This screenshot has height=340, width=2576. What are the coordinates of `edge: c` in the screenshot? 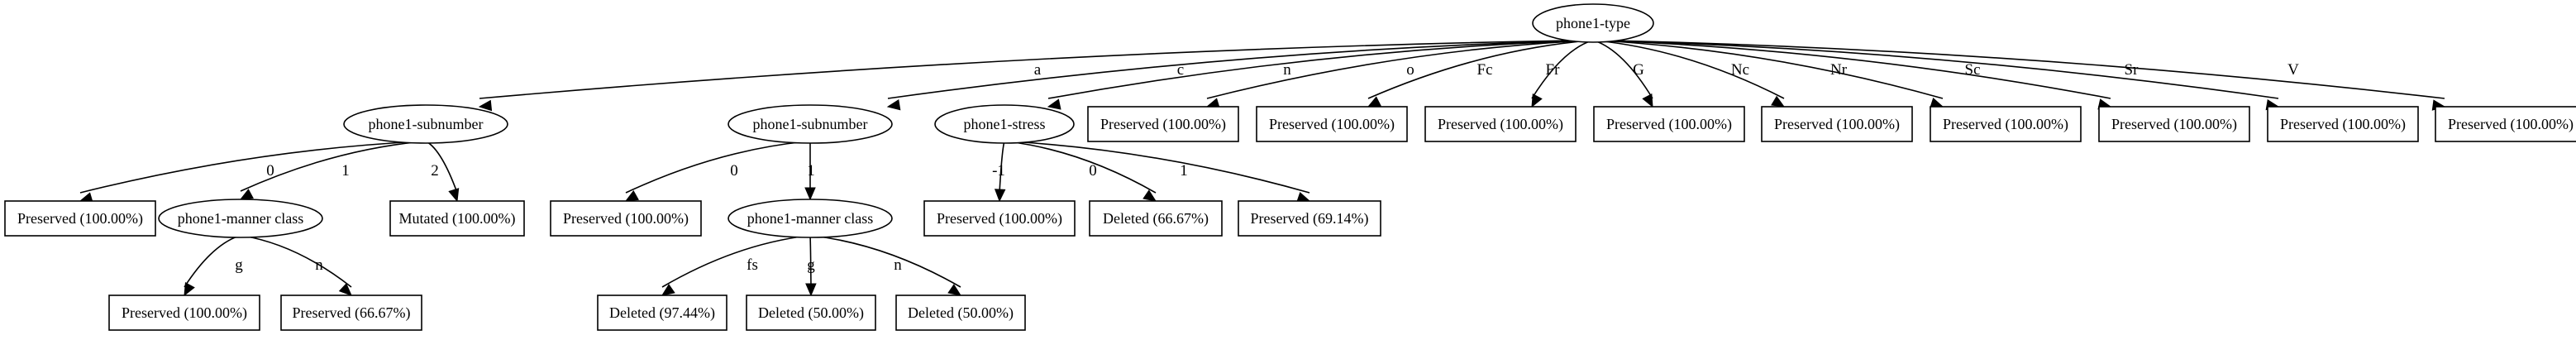 It's located at (1232, 75).